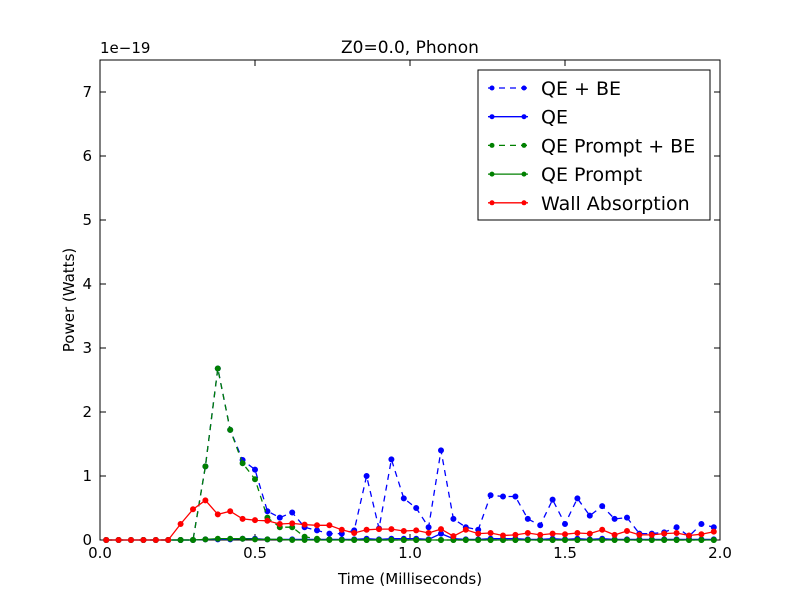  Describe the element at coordinates (492, 117) in the screenshot. I see `legend-marker-qe` at that location.